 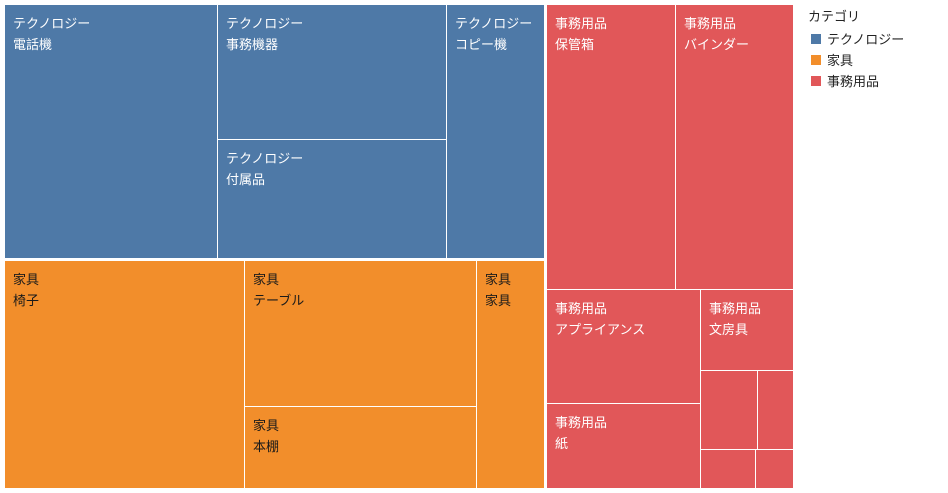 I want to click on treemap-tile-furniture-1: 家具 椅子, so click(x=125, y=375).